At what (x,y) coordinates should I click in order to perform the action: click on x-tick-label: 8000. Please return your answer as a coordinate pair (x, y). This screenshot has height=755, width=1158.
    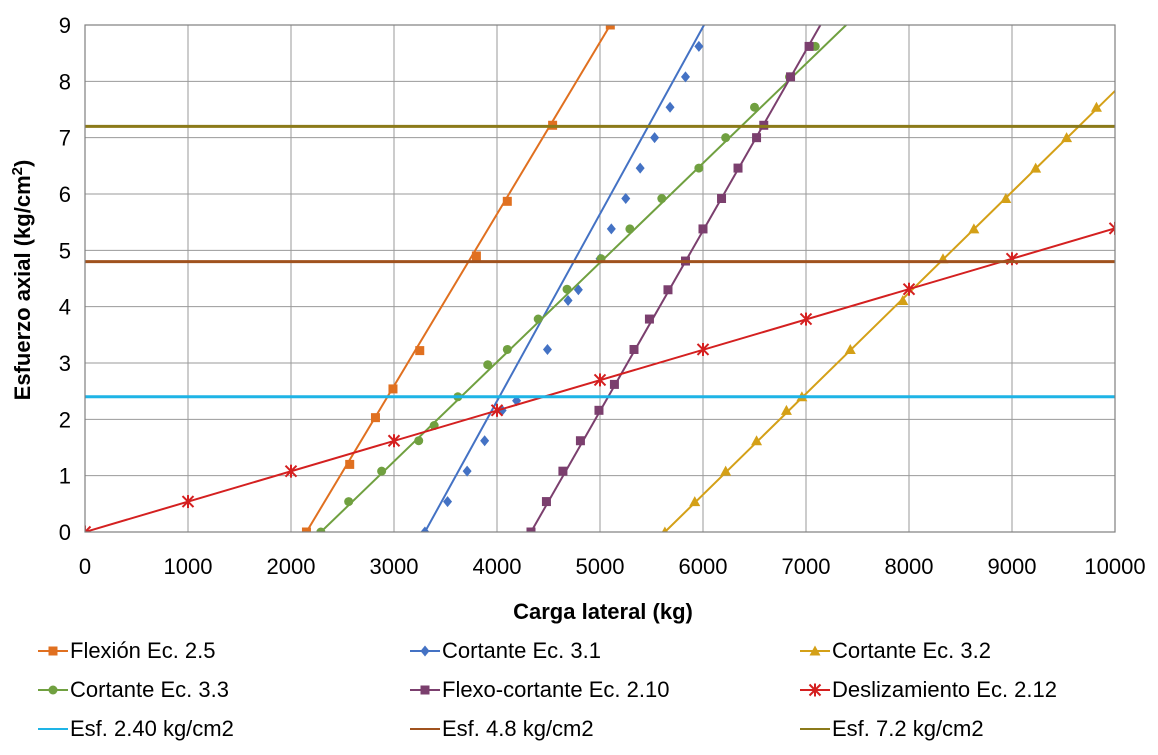
    Looking at the image, I should click on (909, 566).